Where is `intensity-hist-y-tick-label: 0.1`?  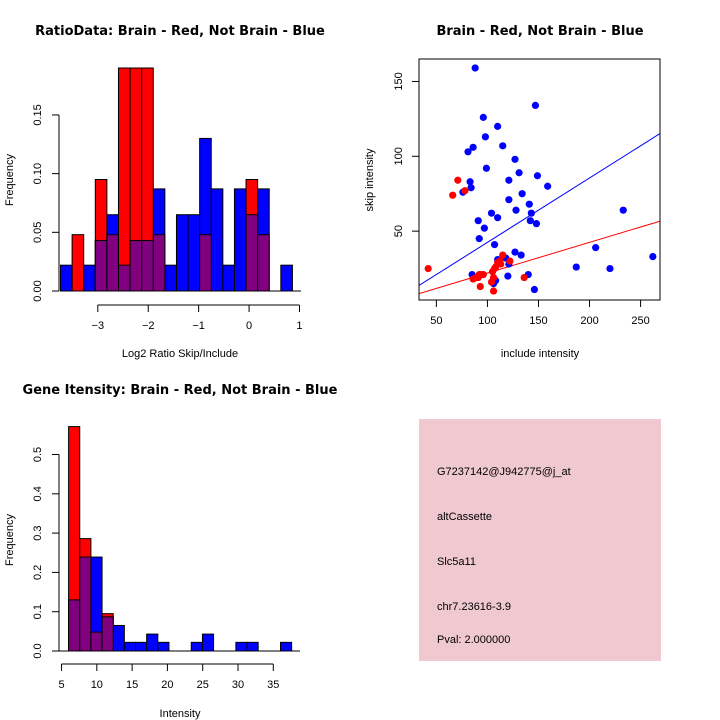 intensity-hist-y-tick-label: 0.1 is located at coordinates (38, 611).